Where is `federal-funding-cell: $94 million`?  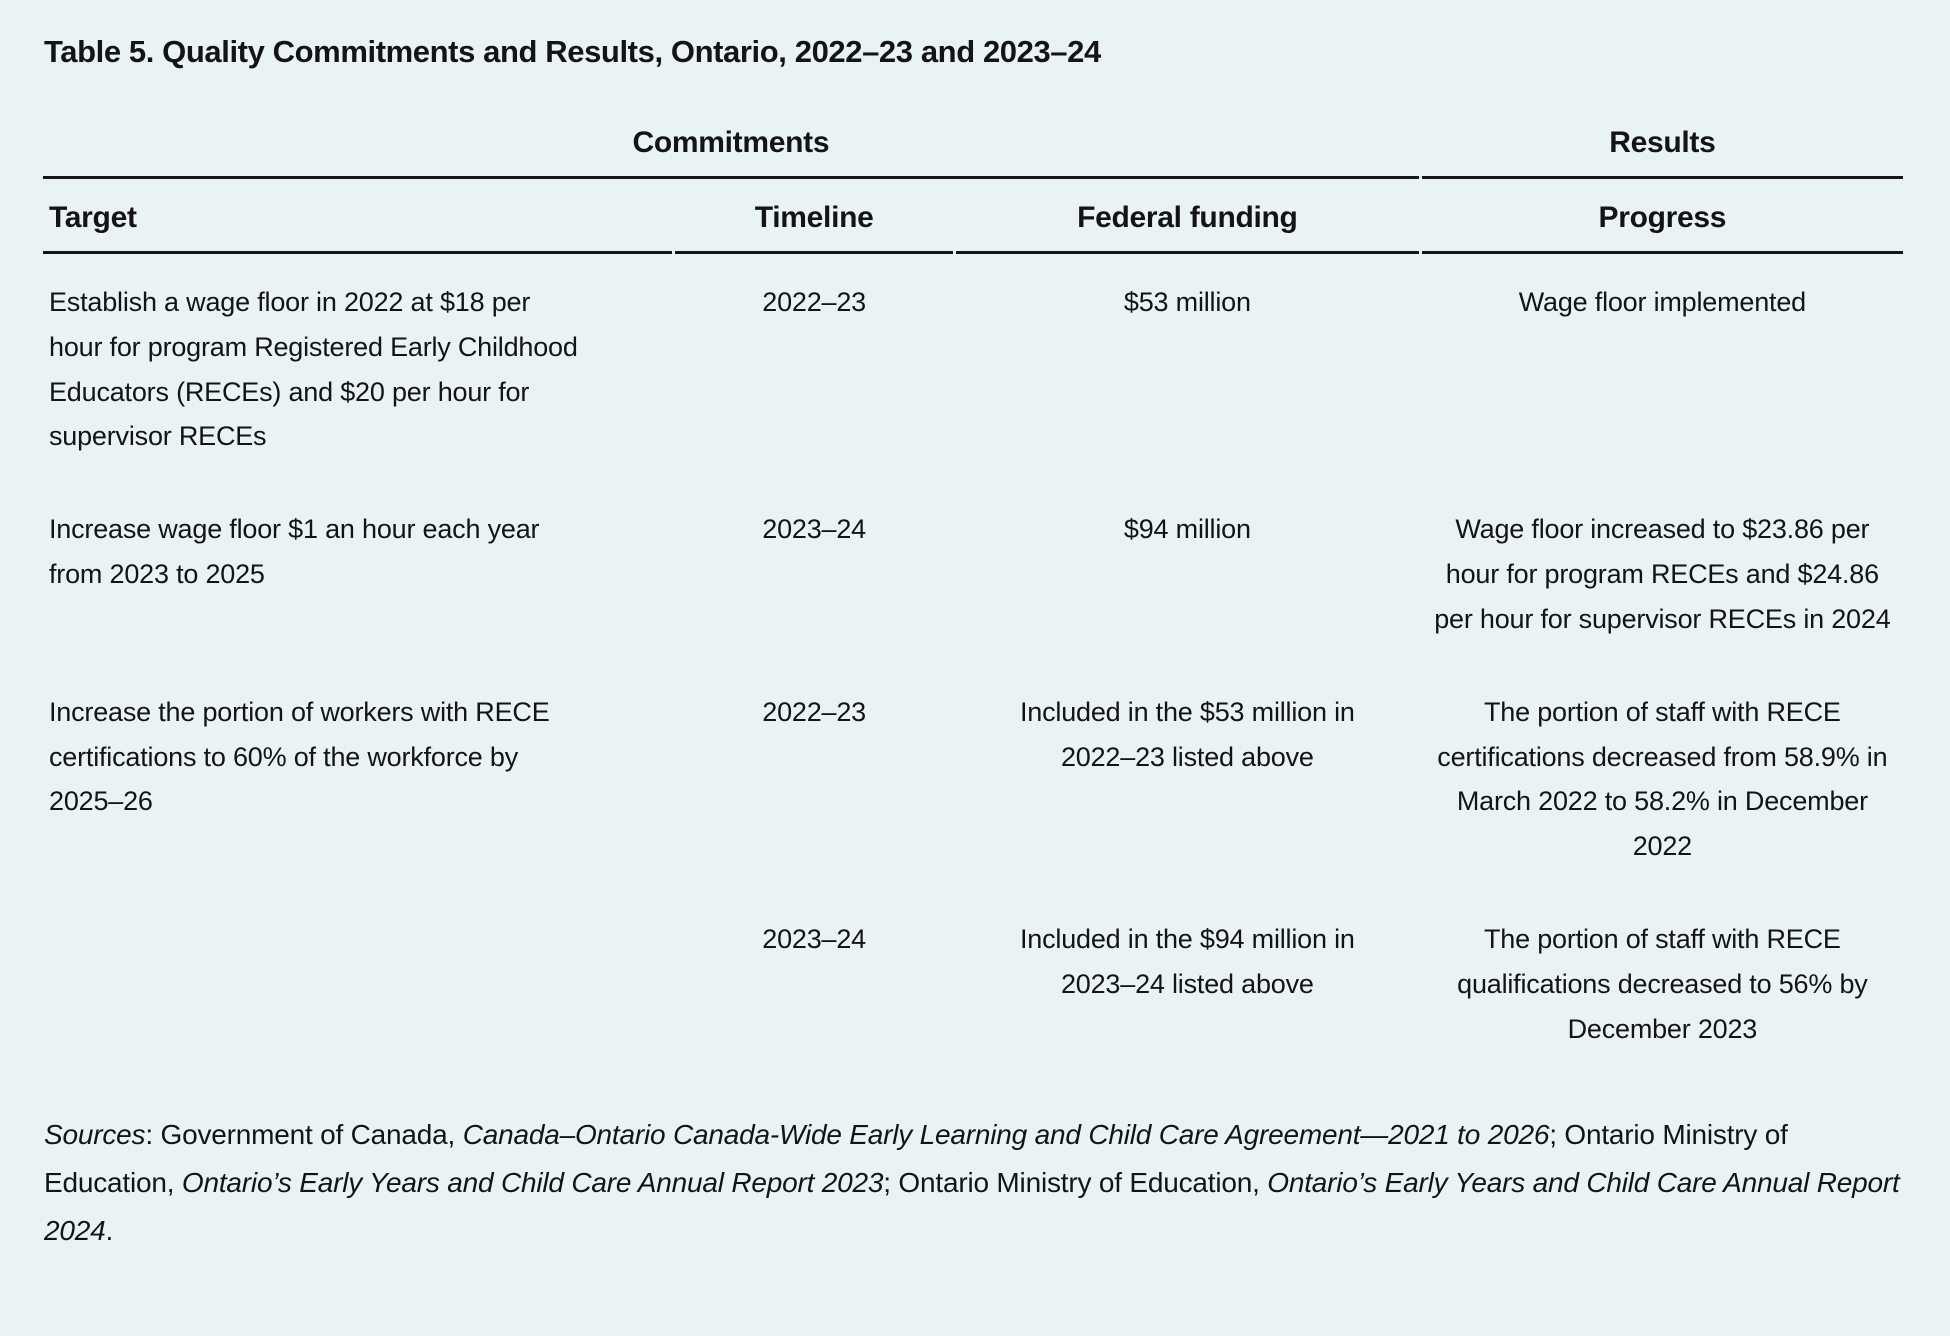
federal-funding-cell: $94 million is located at coordinates (1187, 529).